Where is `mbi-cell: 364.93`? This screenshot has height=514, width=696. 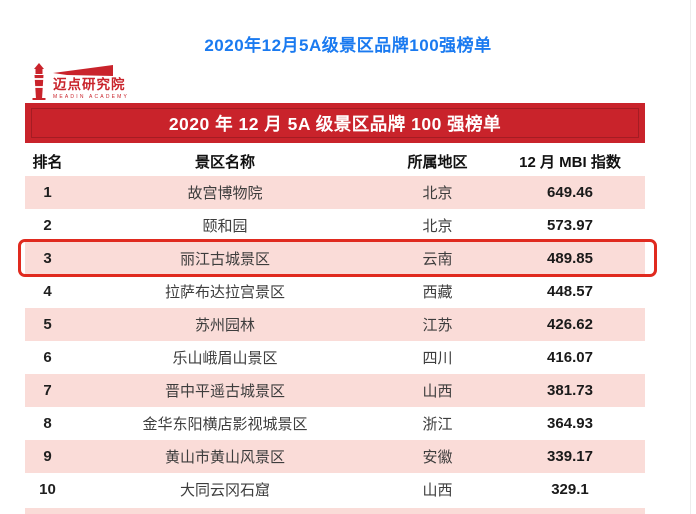 mbi-cell: 364.93 is located at coordinates (570, 423).